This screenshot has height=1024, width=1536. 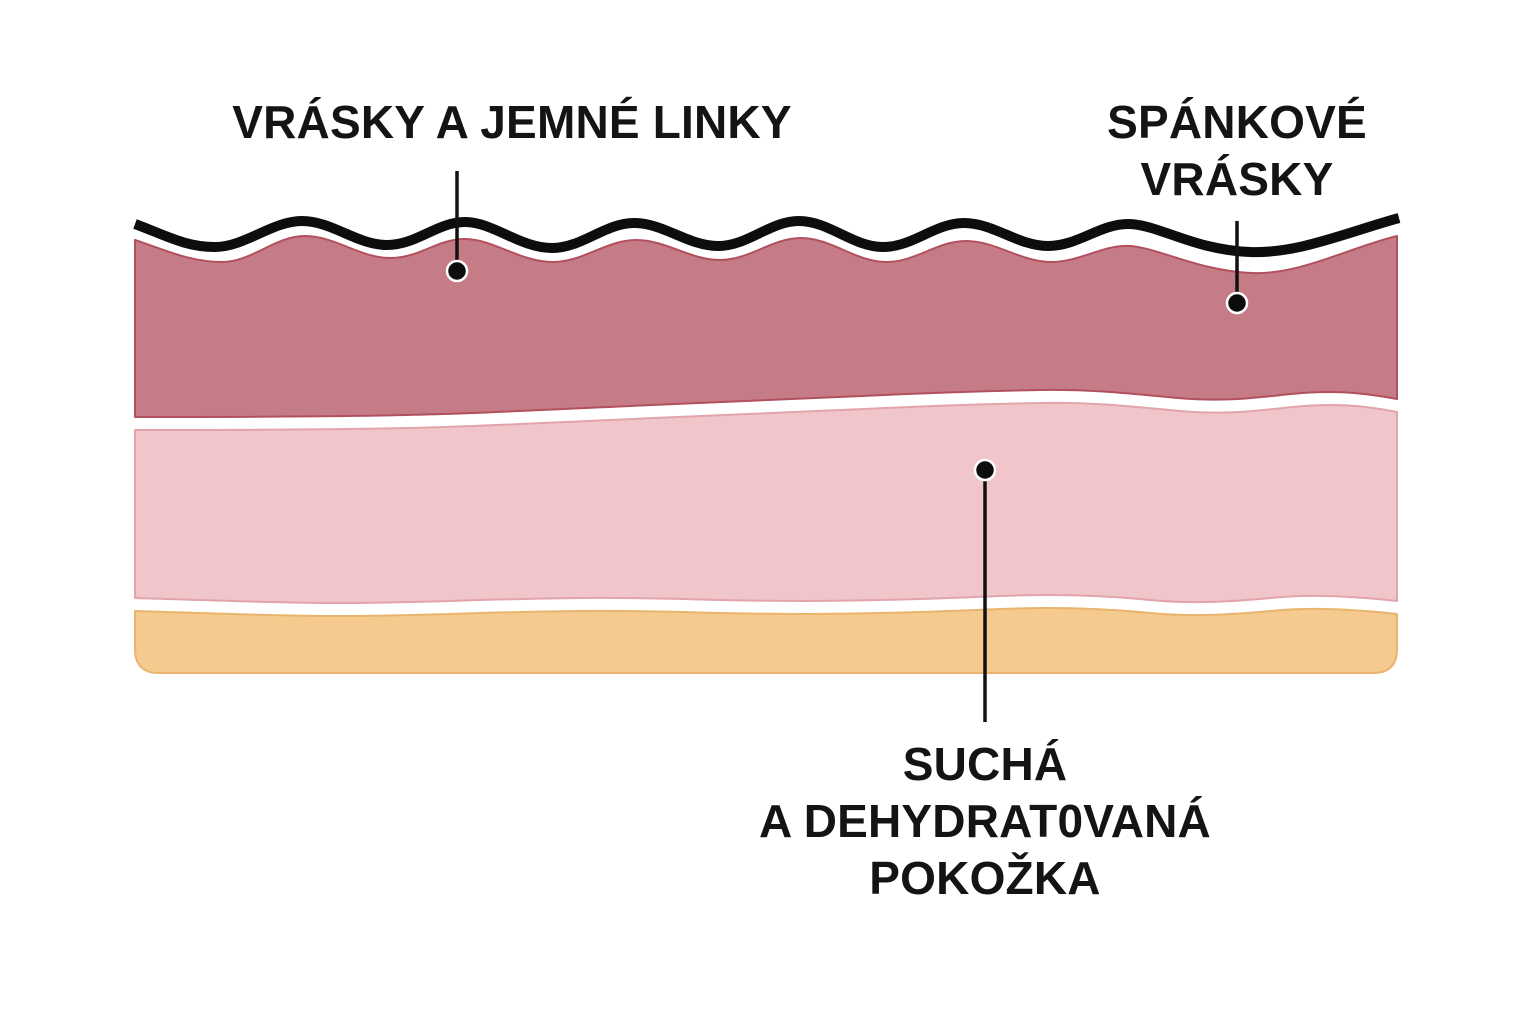 I want to click on label-dry-dehydrated-skin: SUCHÁ A DEHYDRAT0VANÁ POKOŽKA, so click(x=985, y=821).